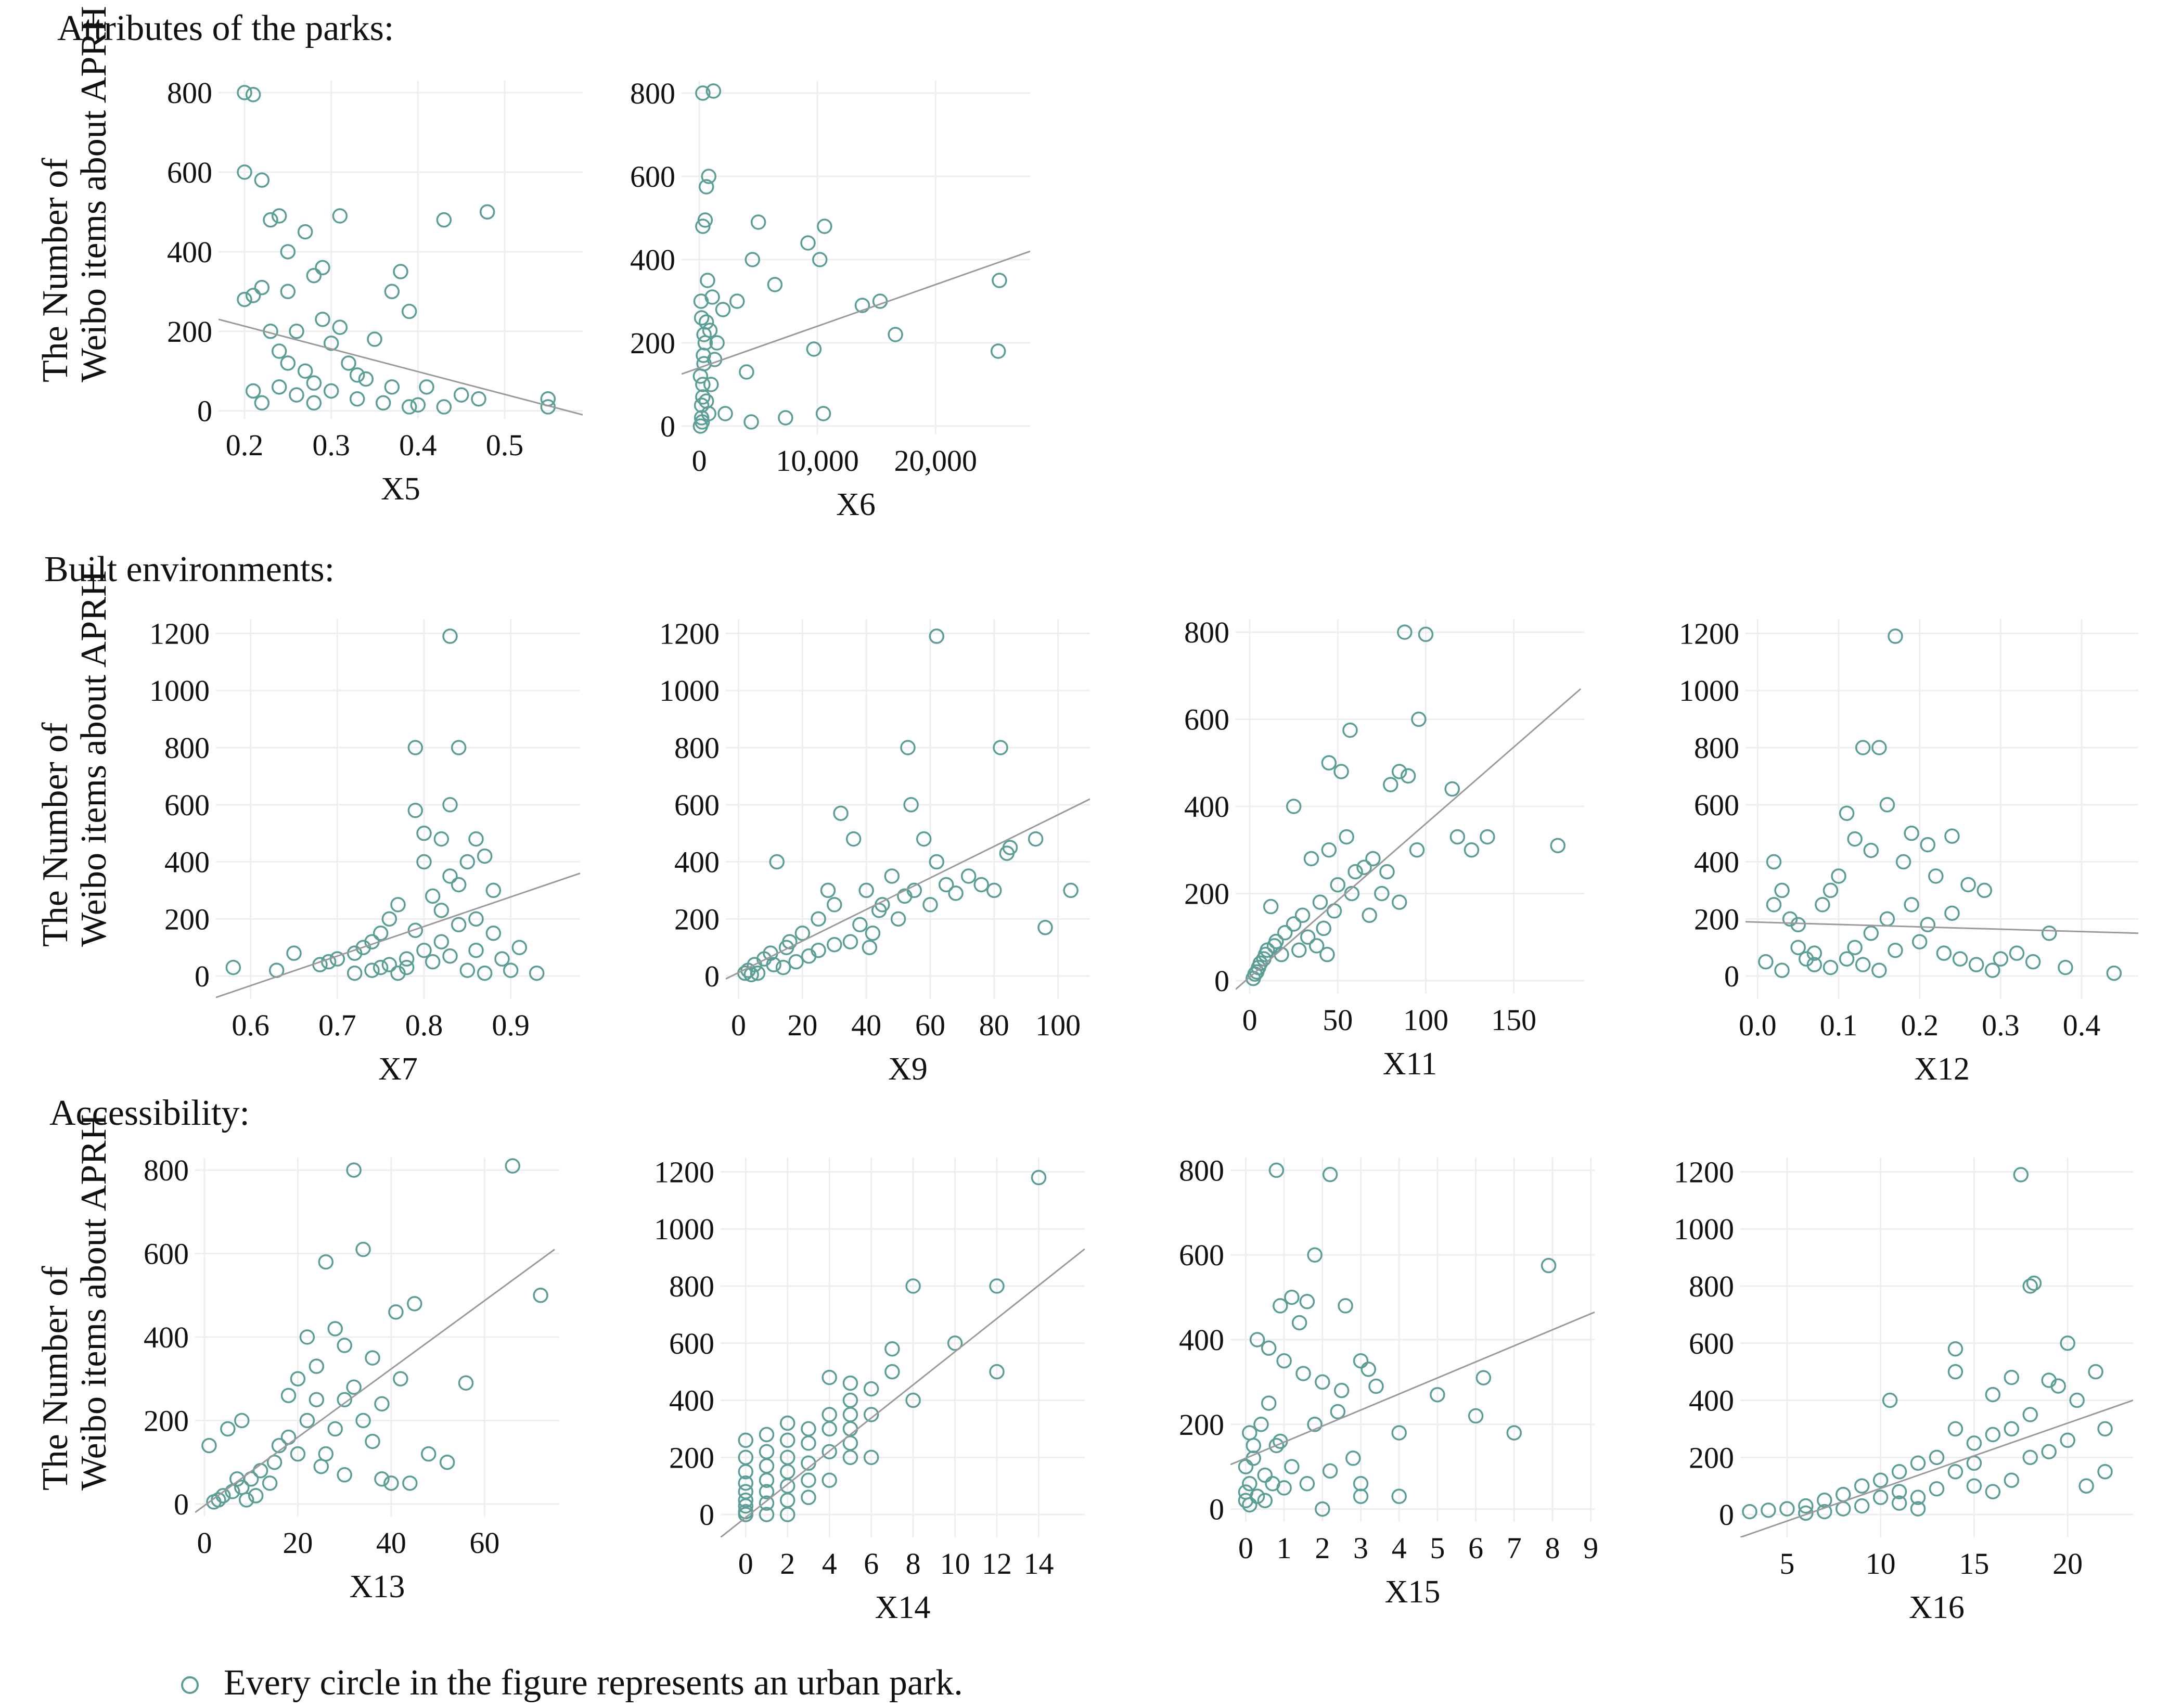  Describe the element at coordinates (1839, 1025) in the screenshot. I see `x-tick-label: 0.1` at that location.